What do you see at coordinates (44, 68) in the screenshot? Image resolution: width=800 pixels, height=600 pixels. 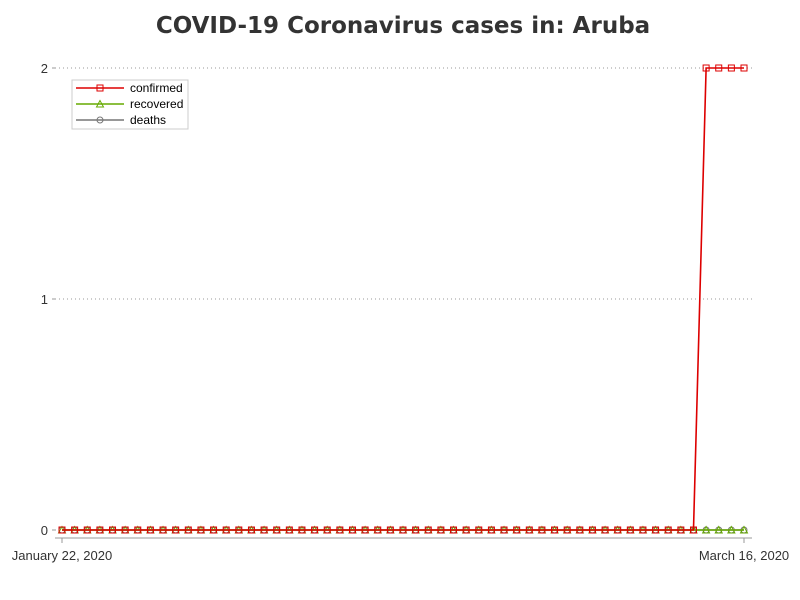 I see `y-tick-label-2: 2` at bounding box center [44, 68].